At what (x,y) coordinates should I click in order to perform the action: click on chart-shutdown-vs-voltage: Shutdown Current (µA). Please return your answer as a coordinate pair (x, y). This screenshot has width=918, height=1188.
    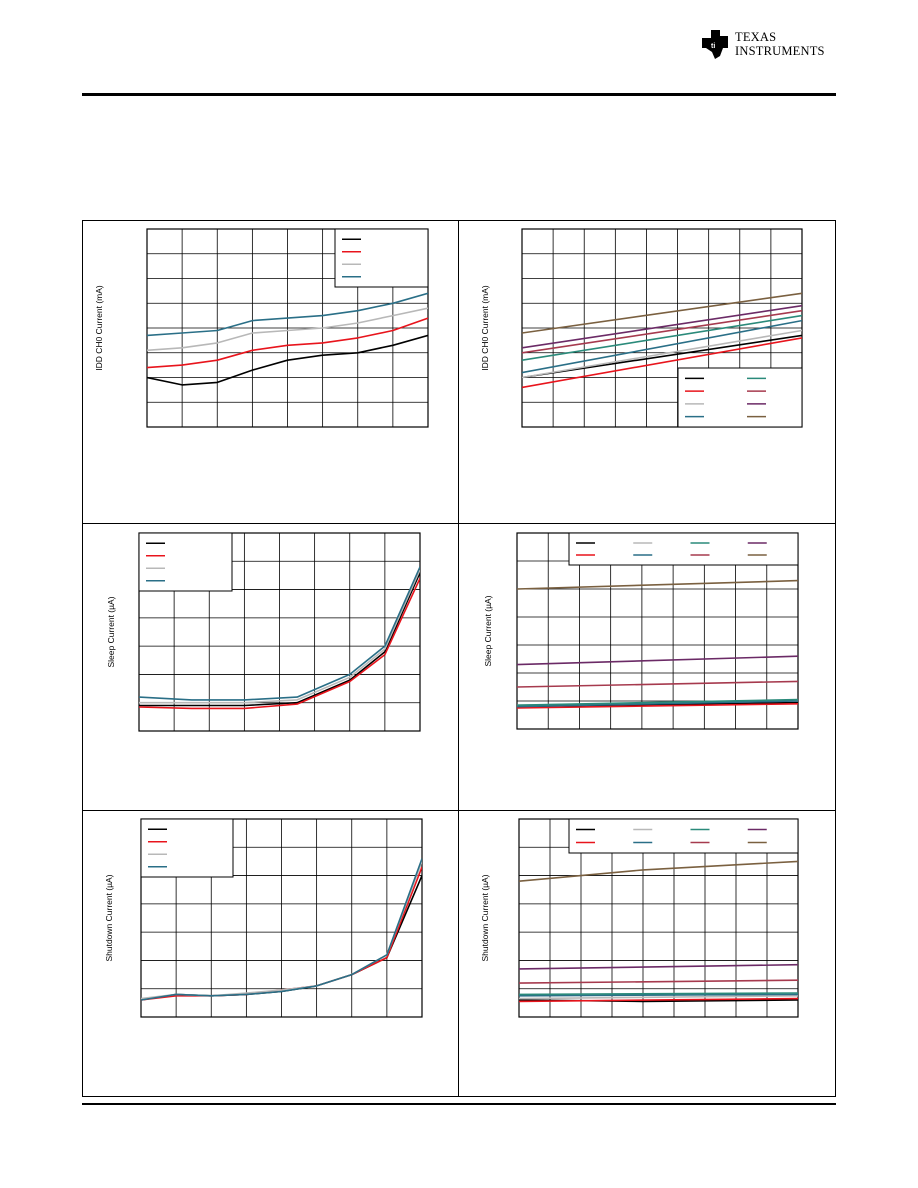
    Looking at the image, I should click on (263, 918).